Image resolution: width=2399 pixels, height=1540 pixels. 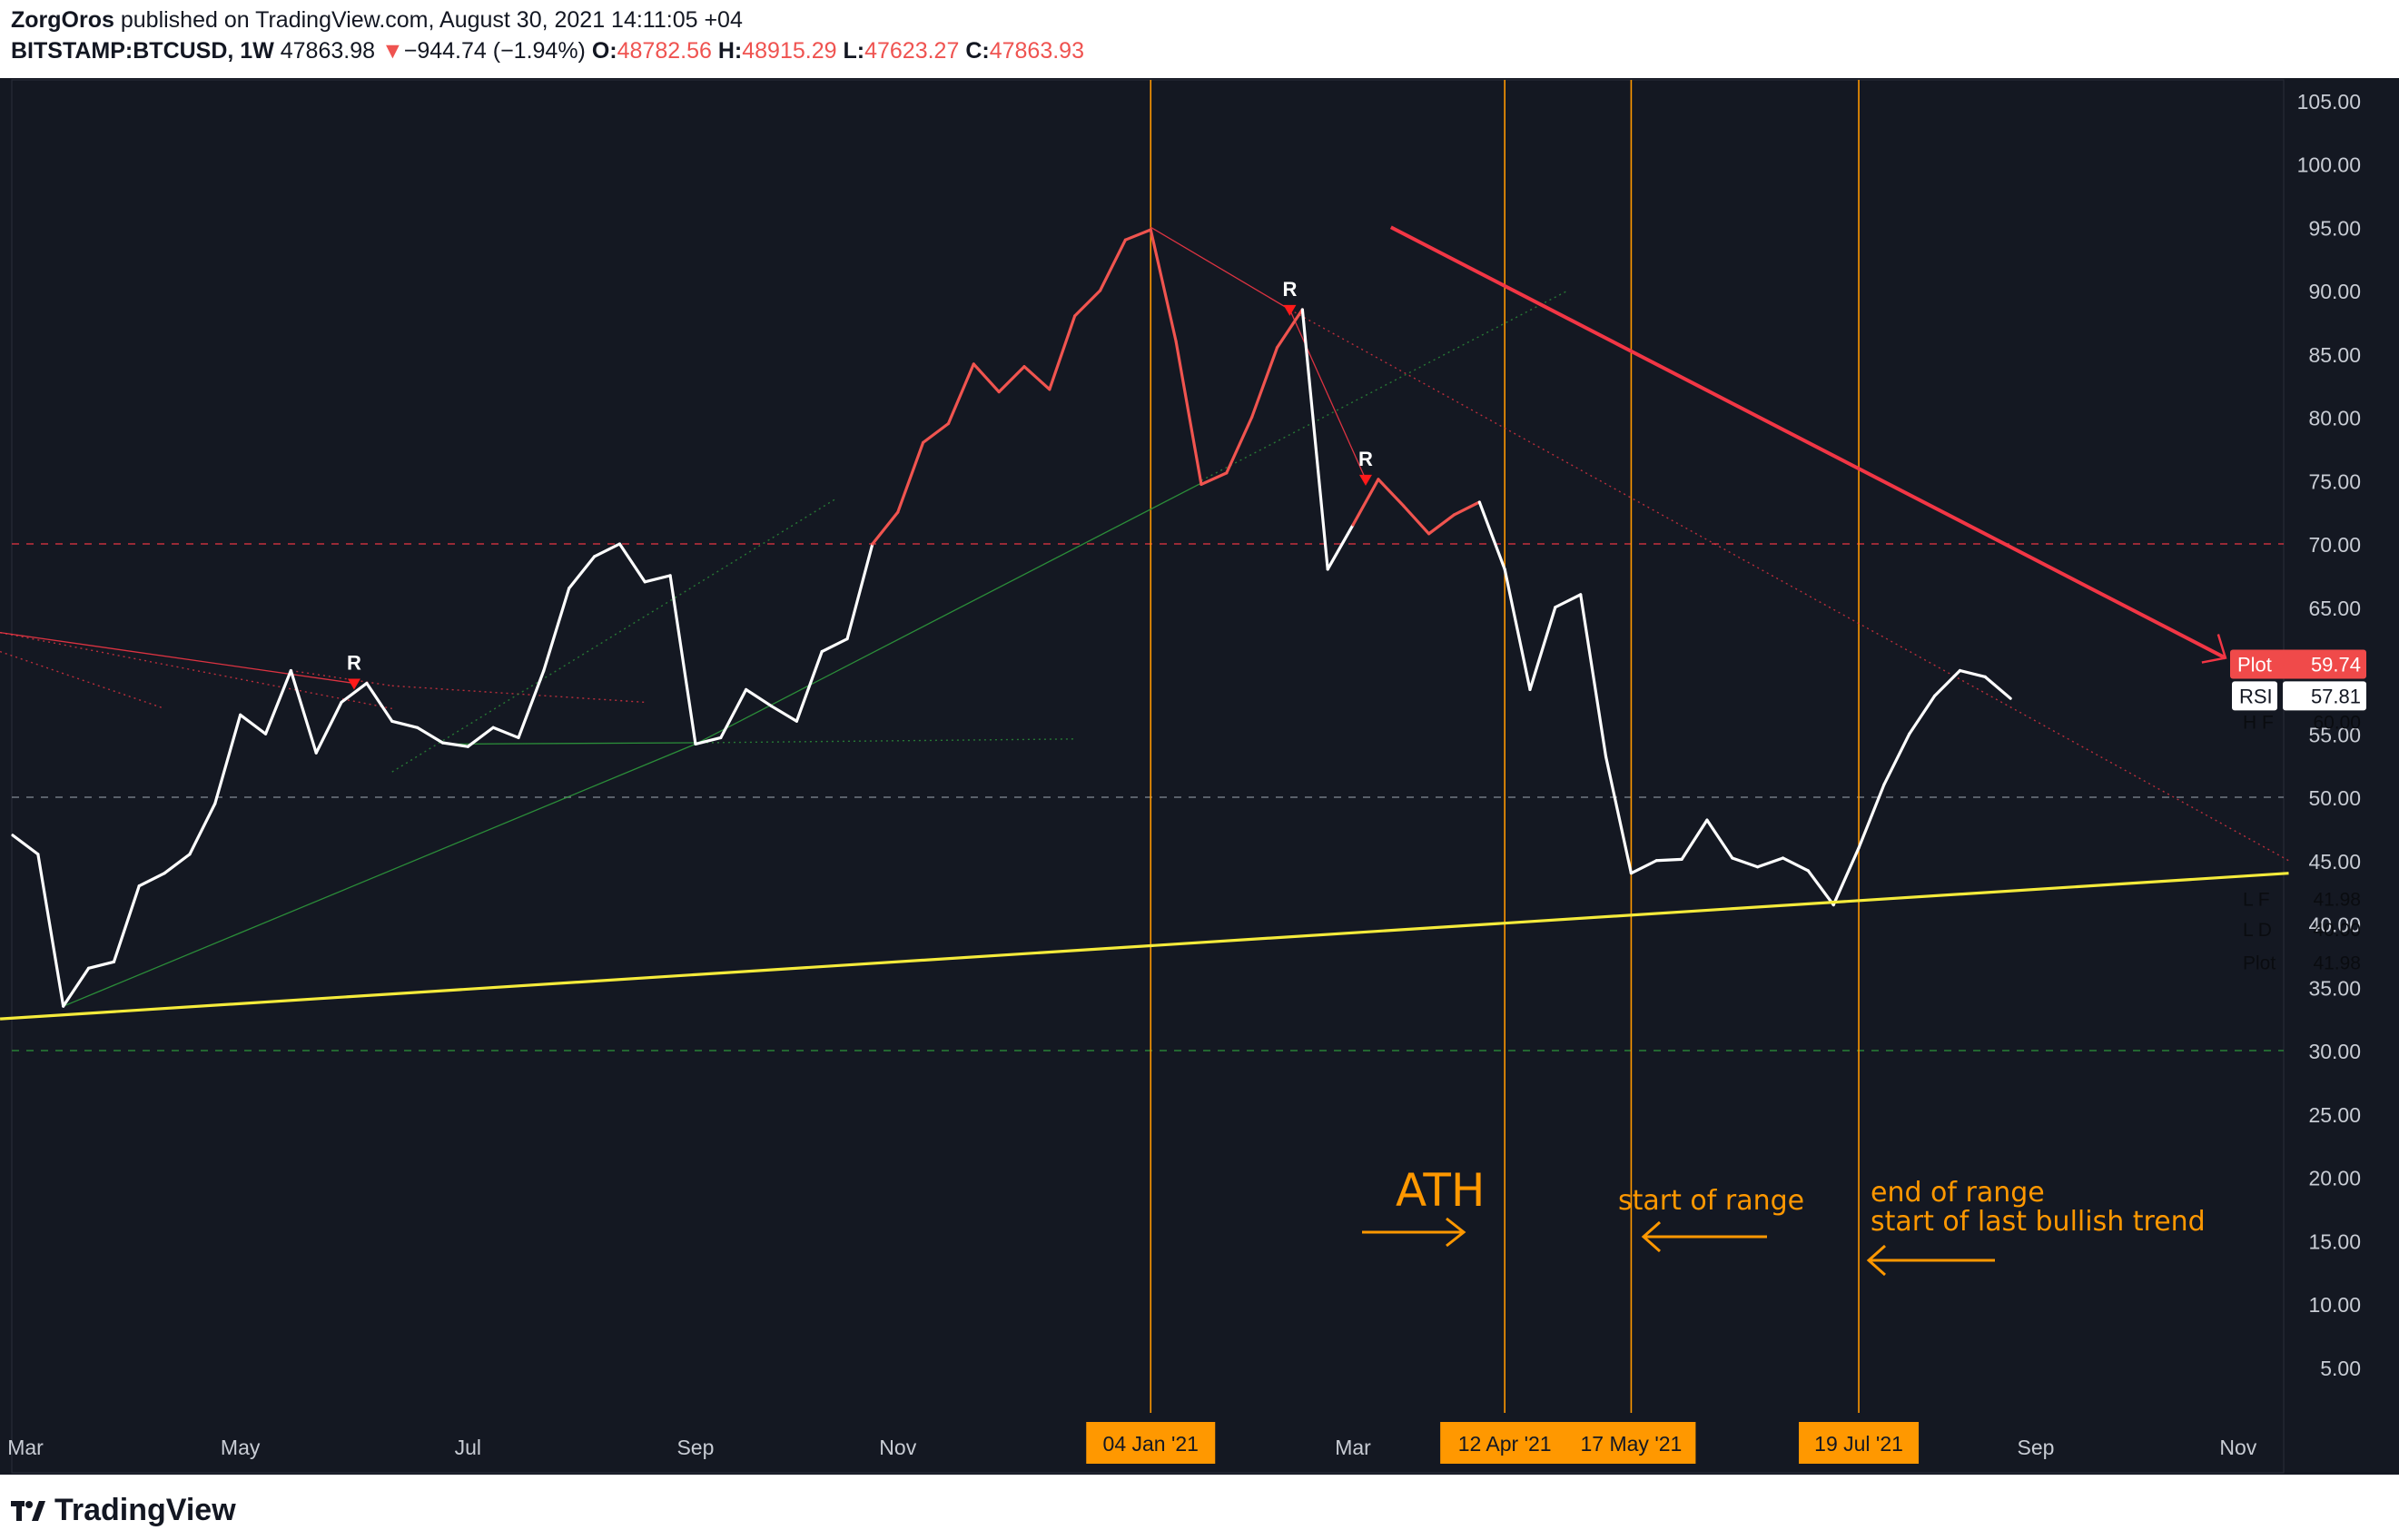 I want to click on rsi-price-tag: RSI 57.81, so click(x=2299, y=696).